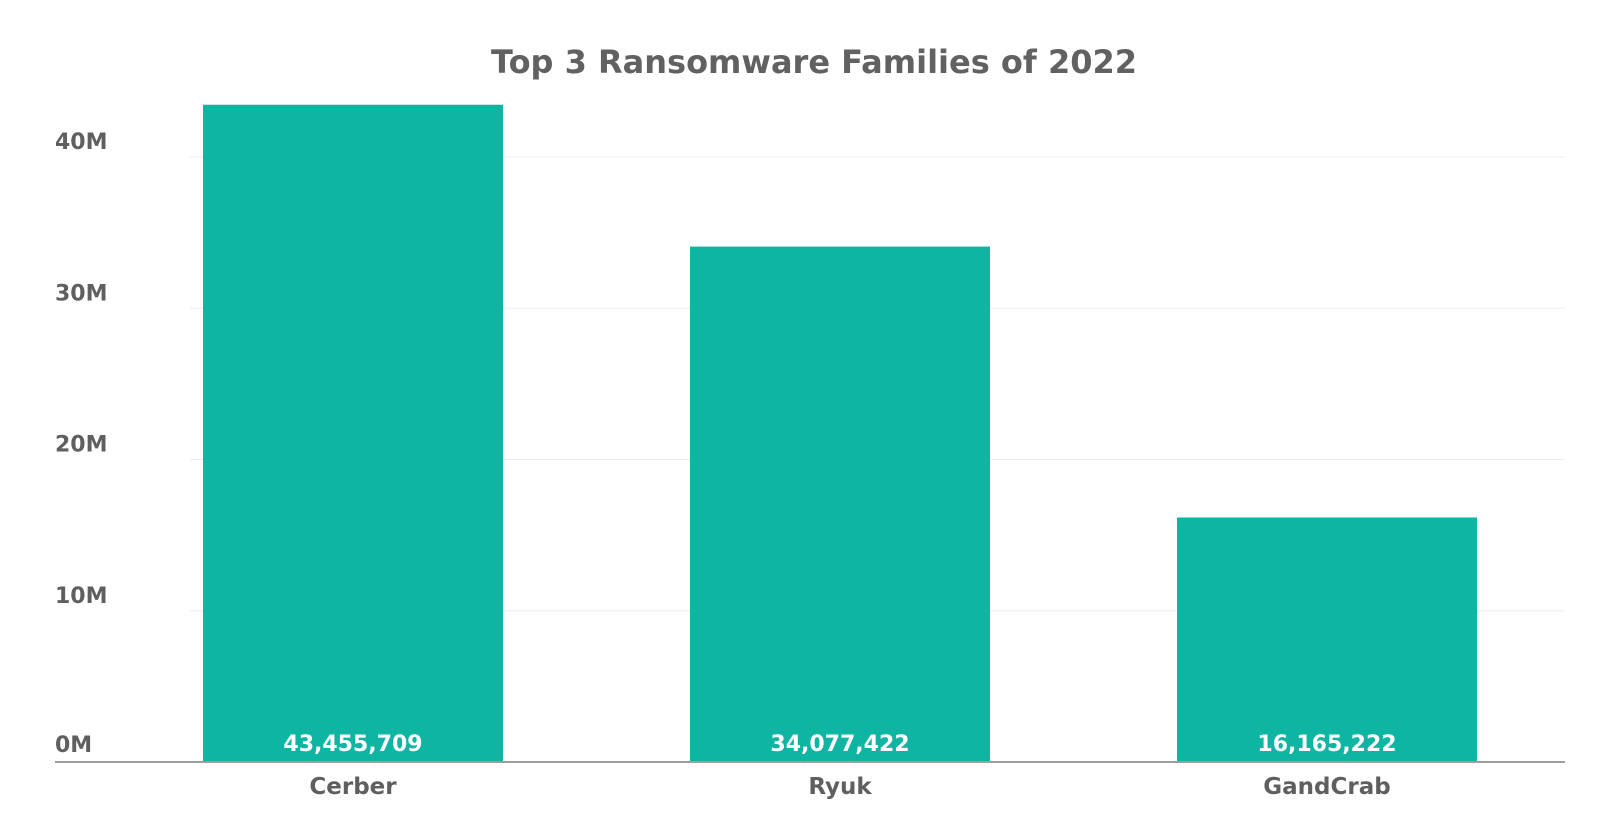 The image size is (1609, 823). I want to click on y-tick-label: 0M, so click(73, 745).